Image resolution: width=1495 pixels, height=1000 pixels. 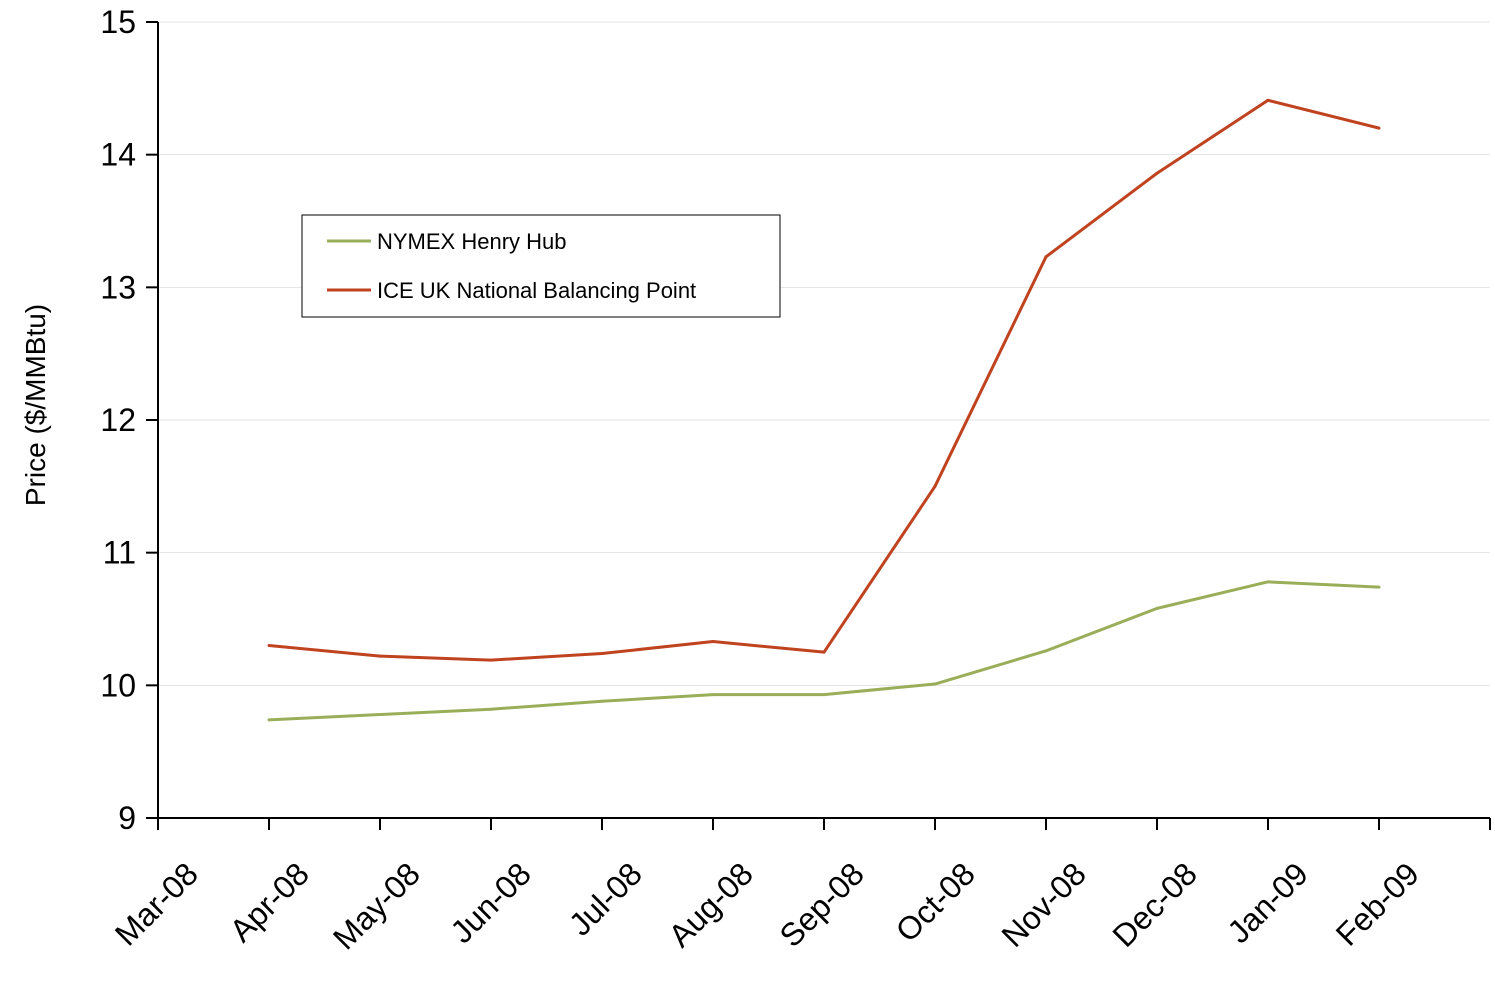 I want to click on y-tick-label-13: 13, so click(x=118, y=287).